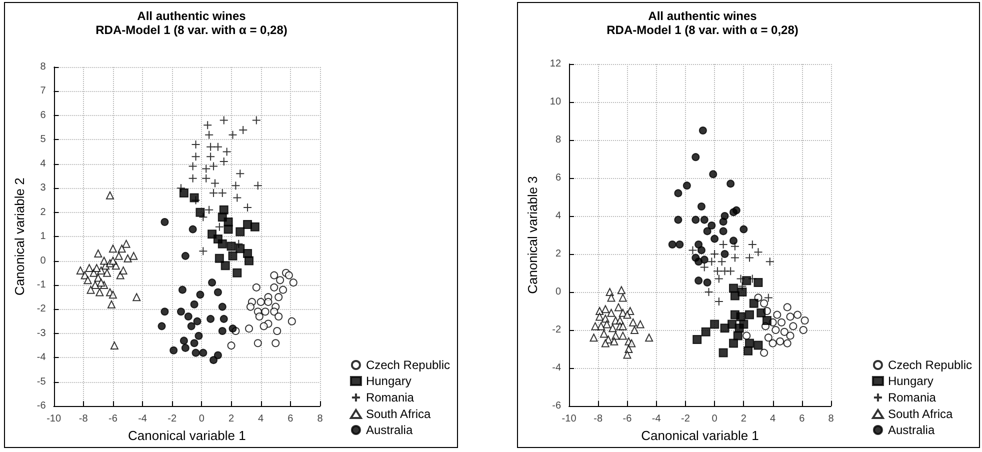  I want to click on y-tick-label: 7, so click(43, 91).